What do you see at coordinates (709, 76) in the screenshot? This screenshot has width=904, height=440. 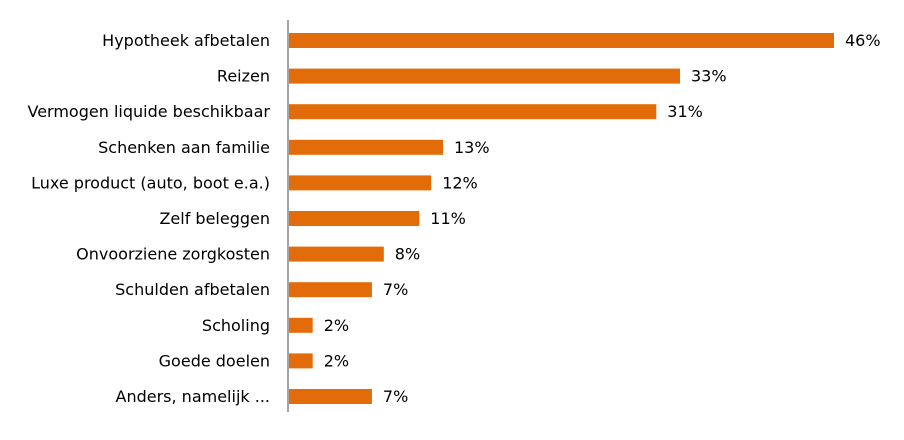 I see `value-label: 33%` at bounding box center [709, 76].